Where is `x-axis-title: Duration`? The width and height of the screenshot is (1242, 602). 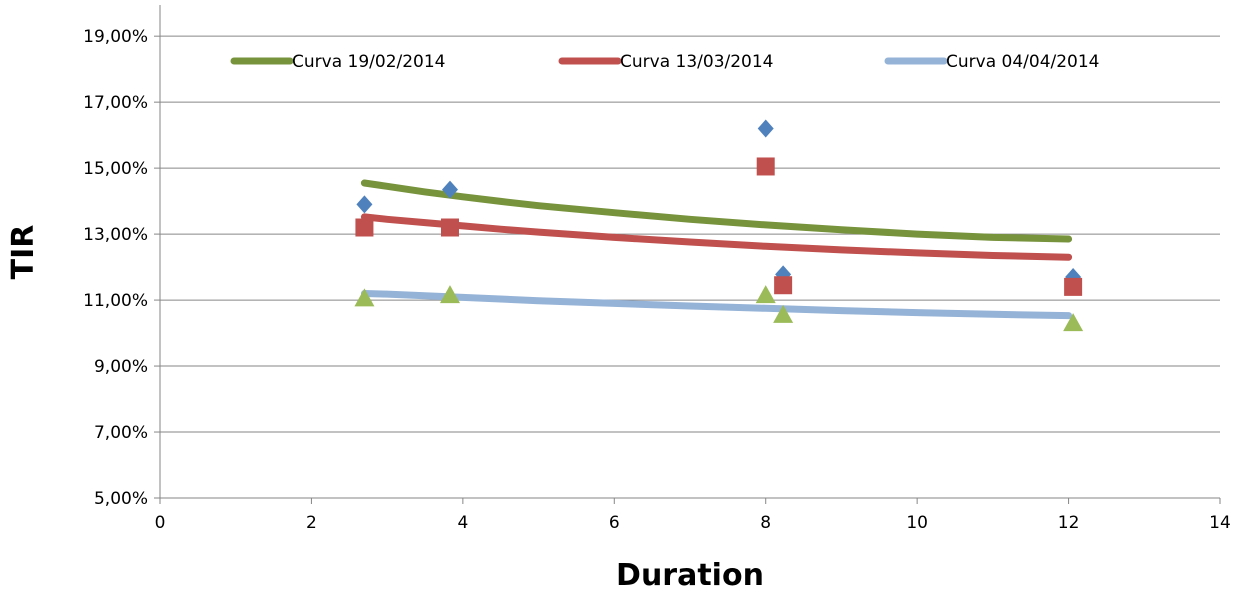 x-axis-title: Duration is located at coordinates (690, 575).